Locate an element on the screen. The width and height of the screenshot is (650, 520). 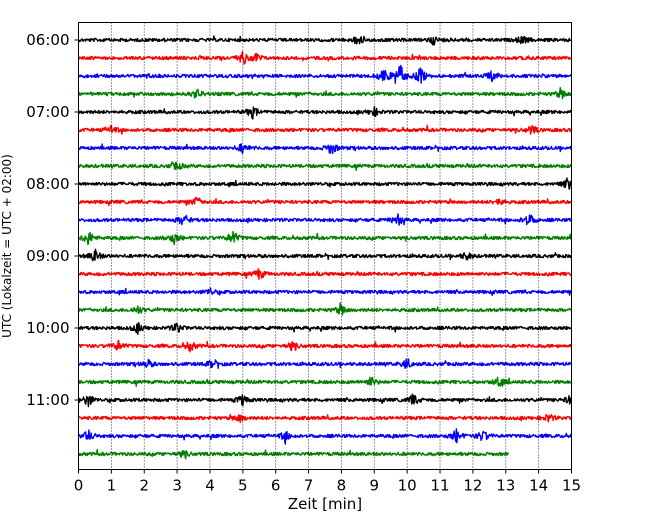
y-axis-label: UTC (Lokalzeit = UTC + 02:00) is located at coordinates (7, 246).